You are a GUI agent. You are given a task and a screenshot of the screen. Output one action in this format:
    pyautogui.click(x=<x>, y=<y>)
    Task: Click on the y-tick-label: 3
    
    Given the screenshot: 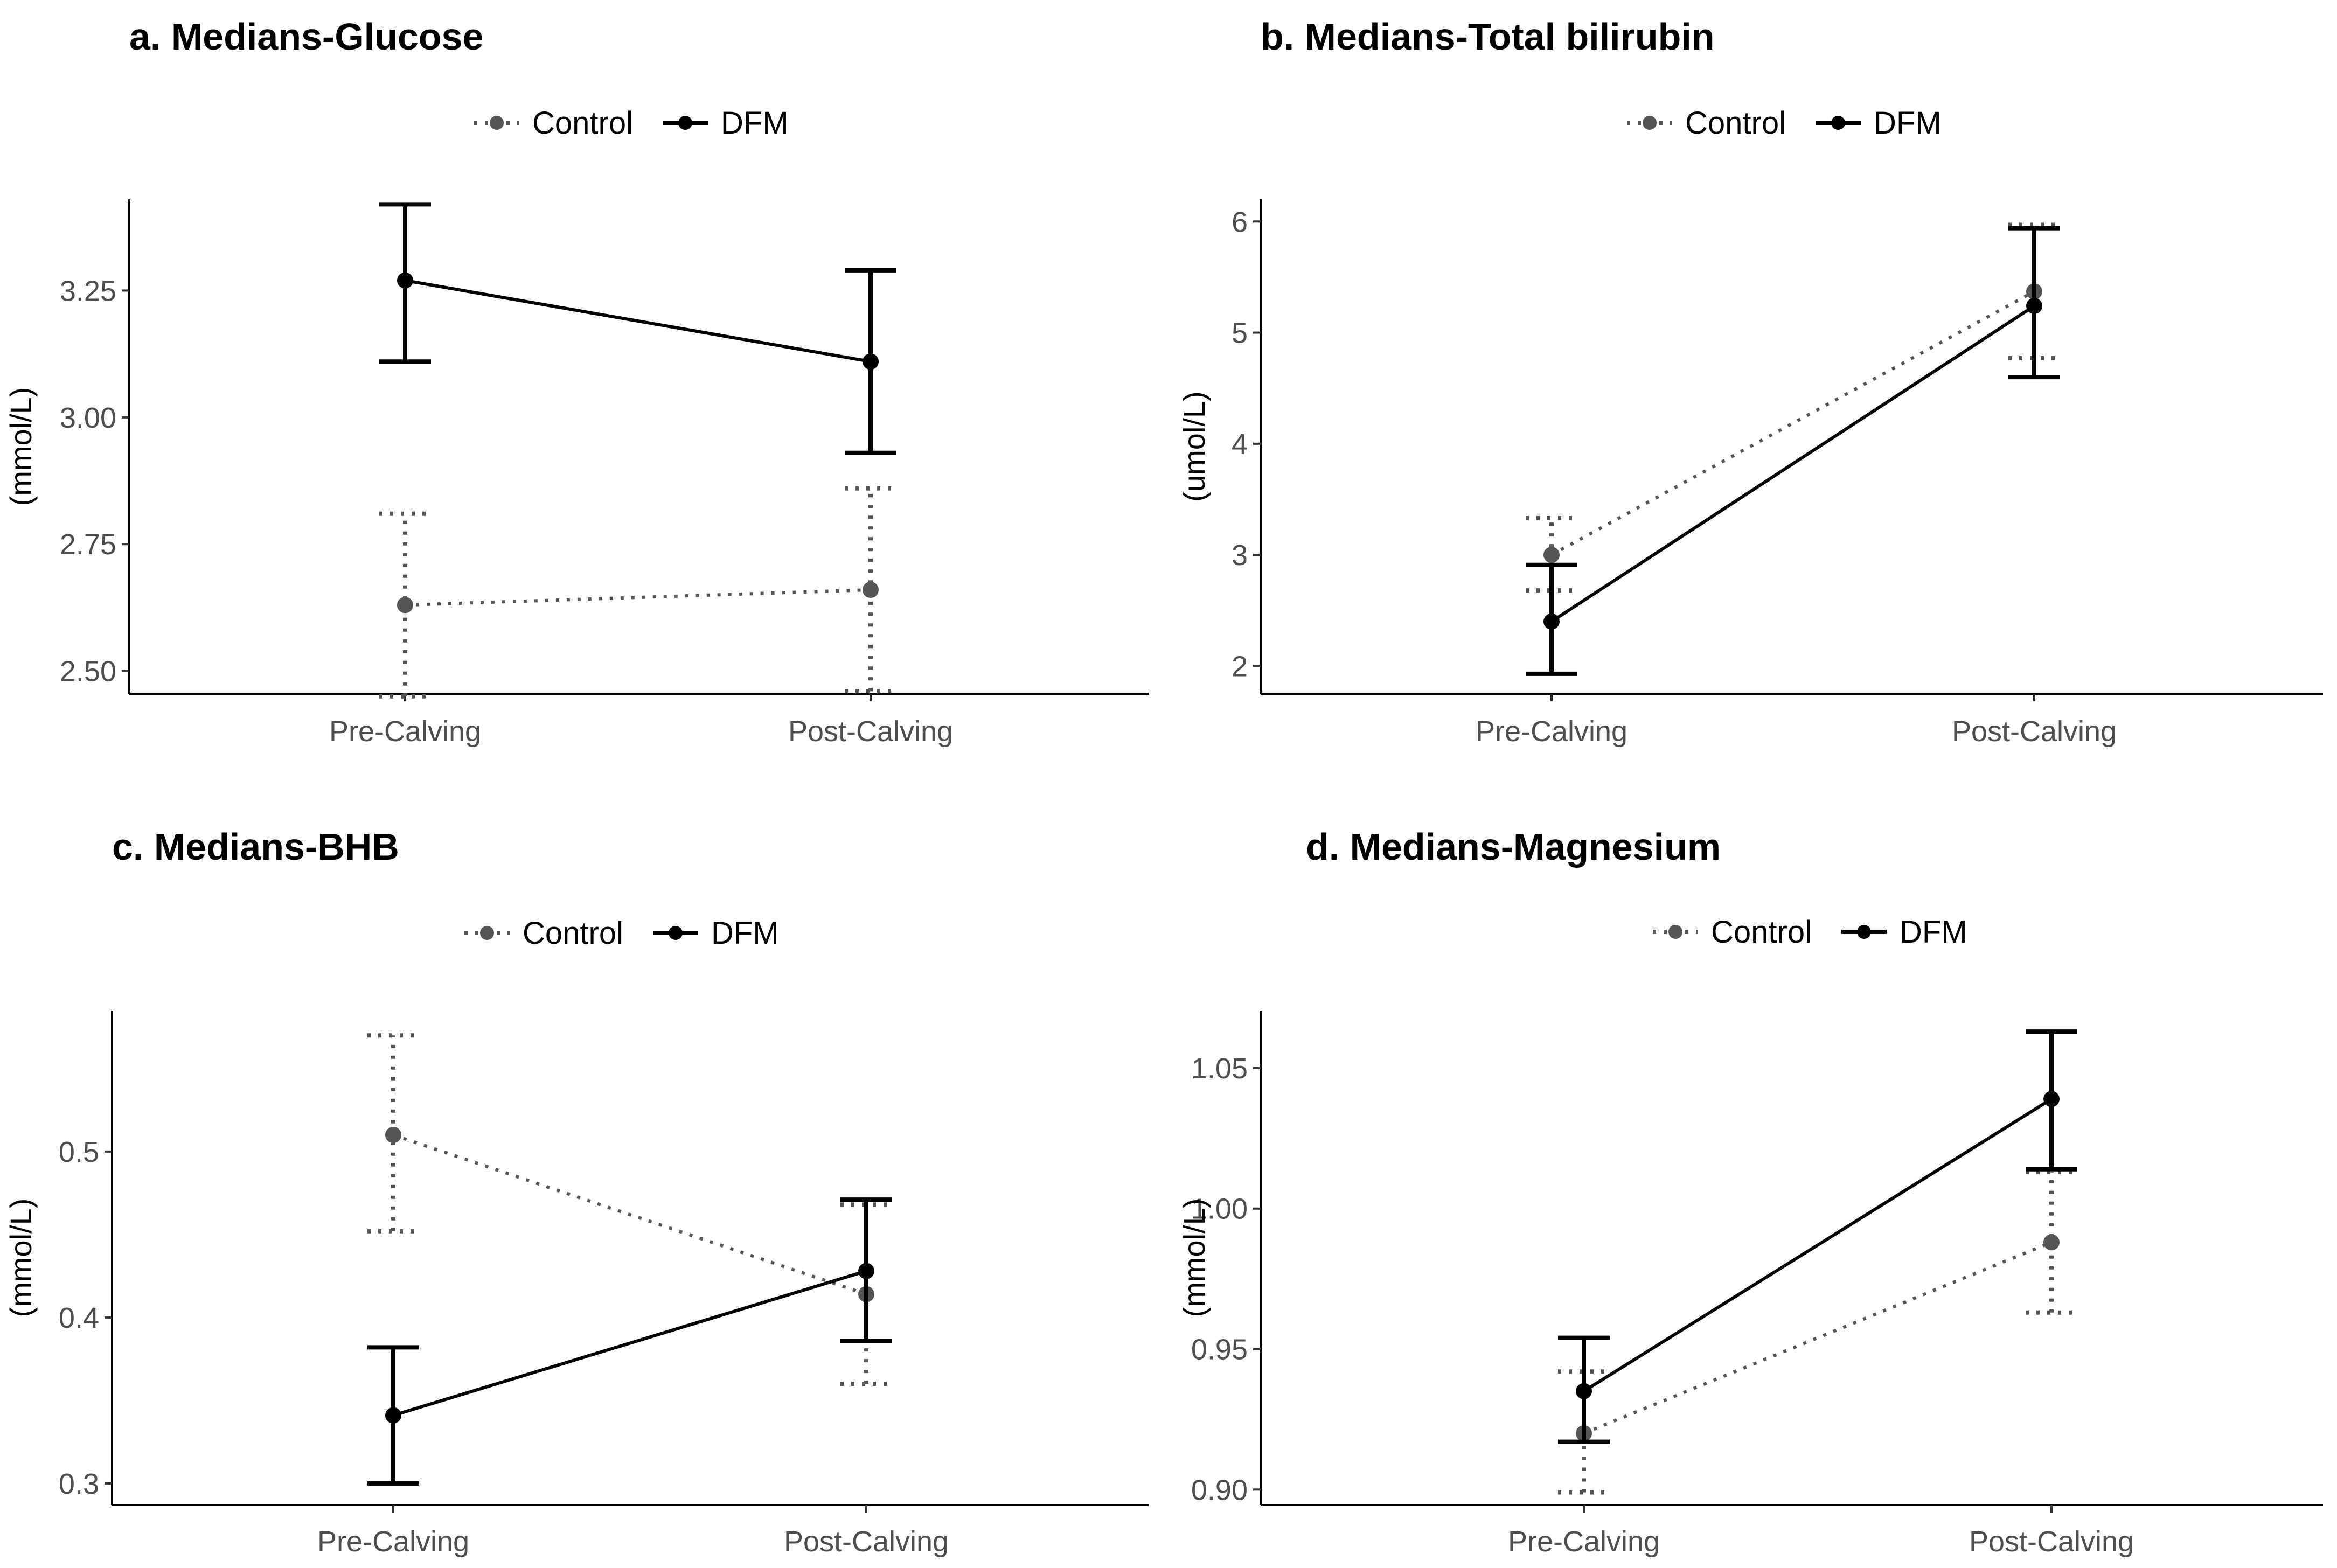 What is the action you would take?
    pyautogui.click(x=1240, y=555)
    